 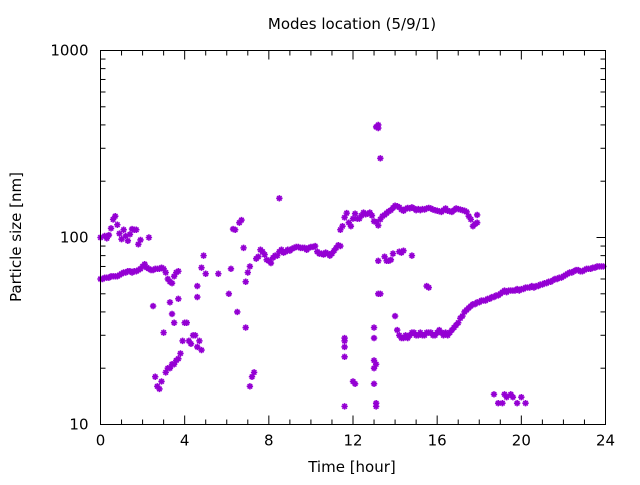 What do you see at coordinates (185, 441) in the screenshot?
I see `x-tick-label: 4` at bounding box center [185, 441].